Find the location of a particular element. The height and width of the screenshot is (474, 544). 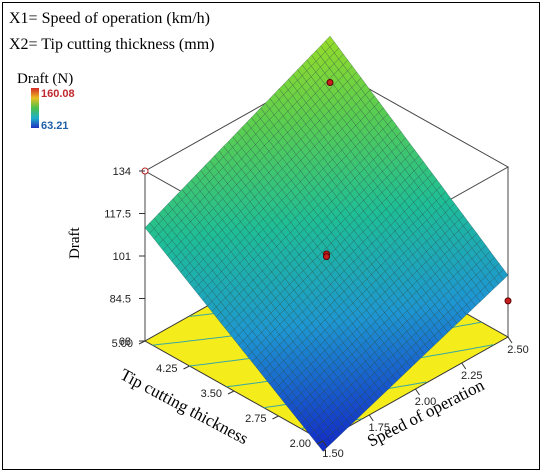

factor-line-x1: X1= Speed of operation (km/h) is located at coordinates (109, 18).